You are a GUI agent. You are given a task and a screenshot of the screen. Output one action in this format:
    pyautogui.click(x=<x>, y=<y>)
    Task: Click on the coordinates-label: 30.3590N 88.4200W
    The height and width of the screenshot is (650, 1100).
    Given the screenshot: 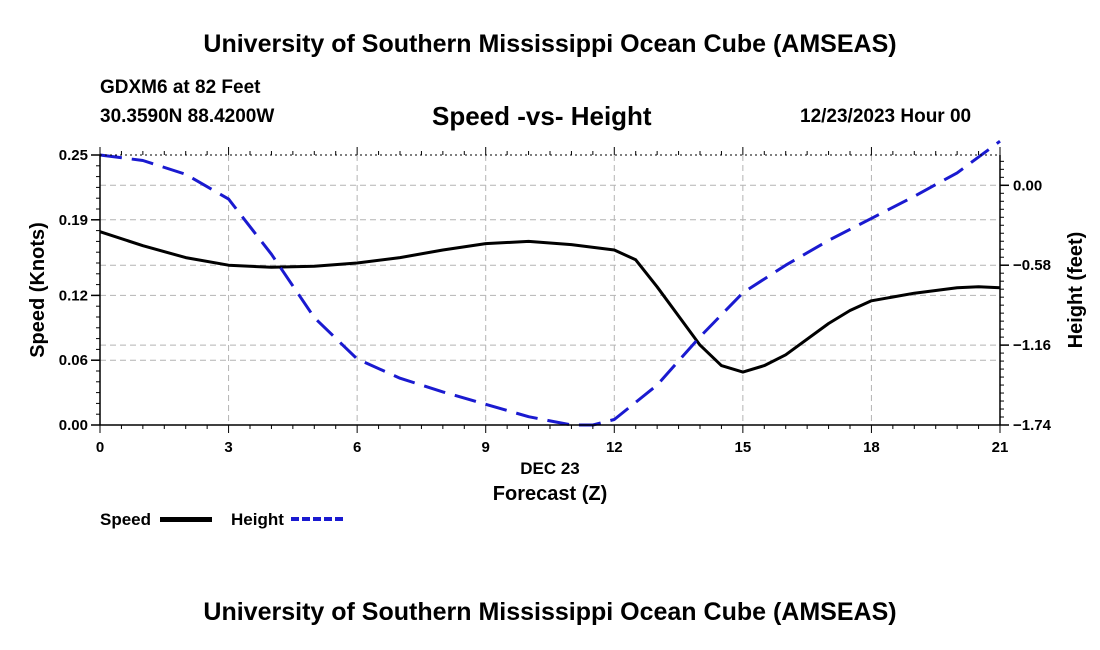 What is the action you would take?
    pyautogui.click(x=187, y=116)
    